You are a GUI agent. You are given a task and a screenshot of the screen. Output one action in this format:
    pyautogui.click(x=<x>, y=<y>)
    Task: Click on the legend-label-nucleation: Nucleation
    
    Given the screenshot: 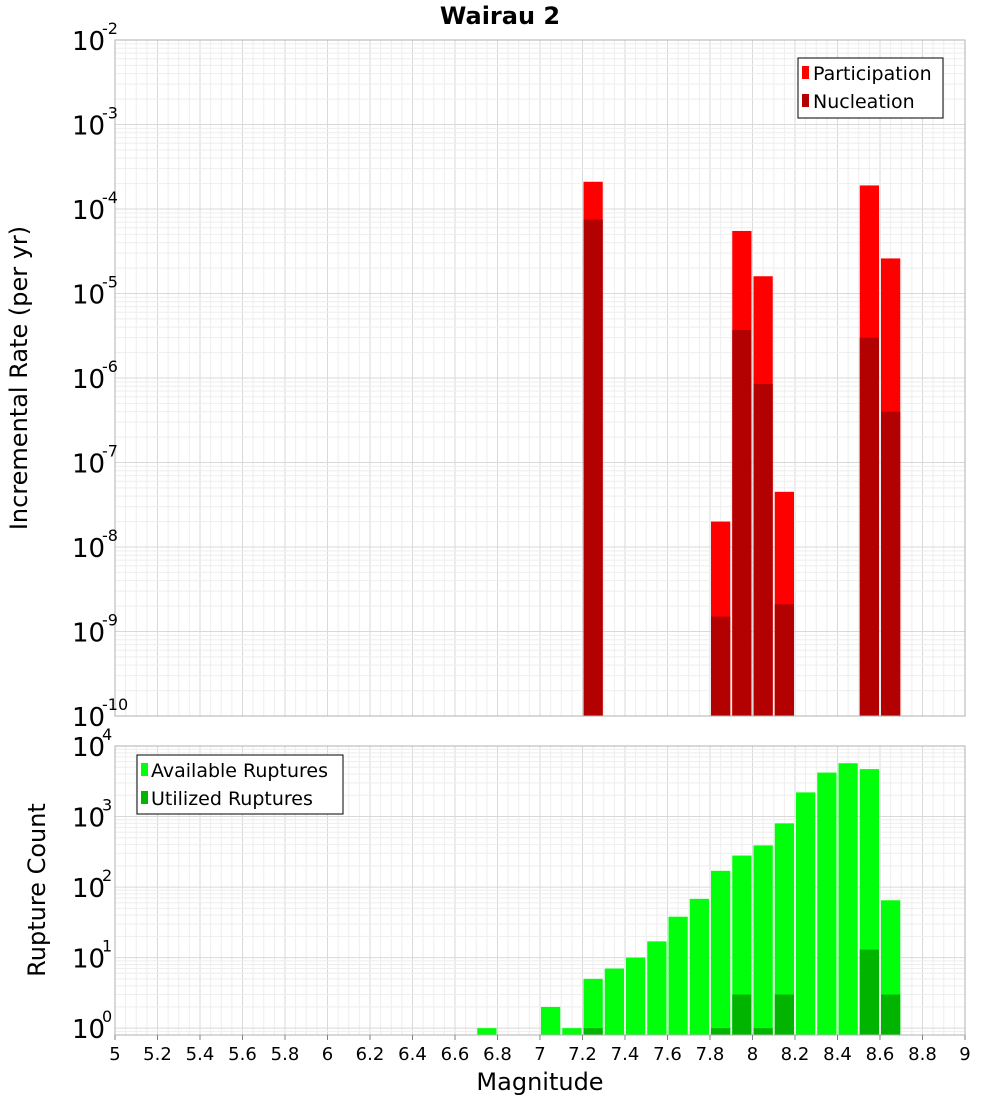 What is the action you would take?
    pyautogui.click(x=864, y=102)
    